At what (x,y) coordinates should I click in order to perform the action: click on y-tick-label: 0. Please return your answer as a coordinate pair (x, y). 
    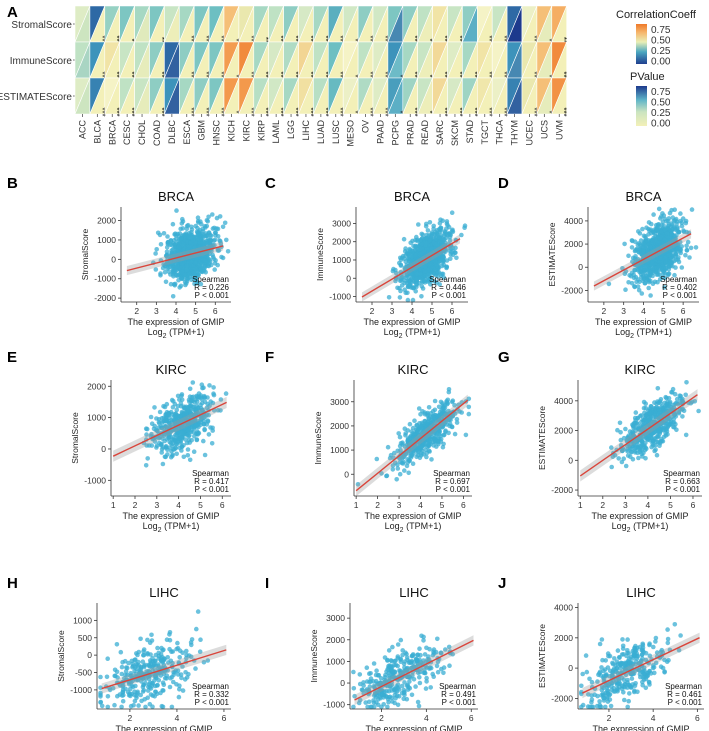
    Looking at the image, I should click on (580, 267).